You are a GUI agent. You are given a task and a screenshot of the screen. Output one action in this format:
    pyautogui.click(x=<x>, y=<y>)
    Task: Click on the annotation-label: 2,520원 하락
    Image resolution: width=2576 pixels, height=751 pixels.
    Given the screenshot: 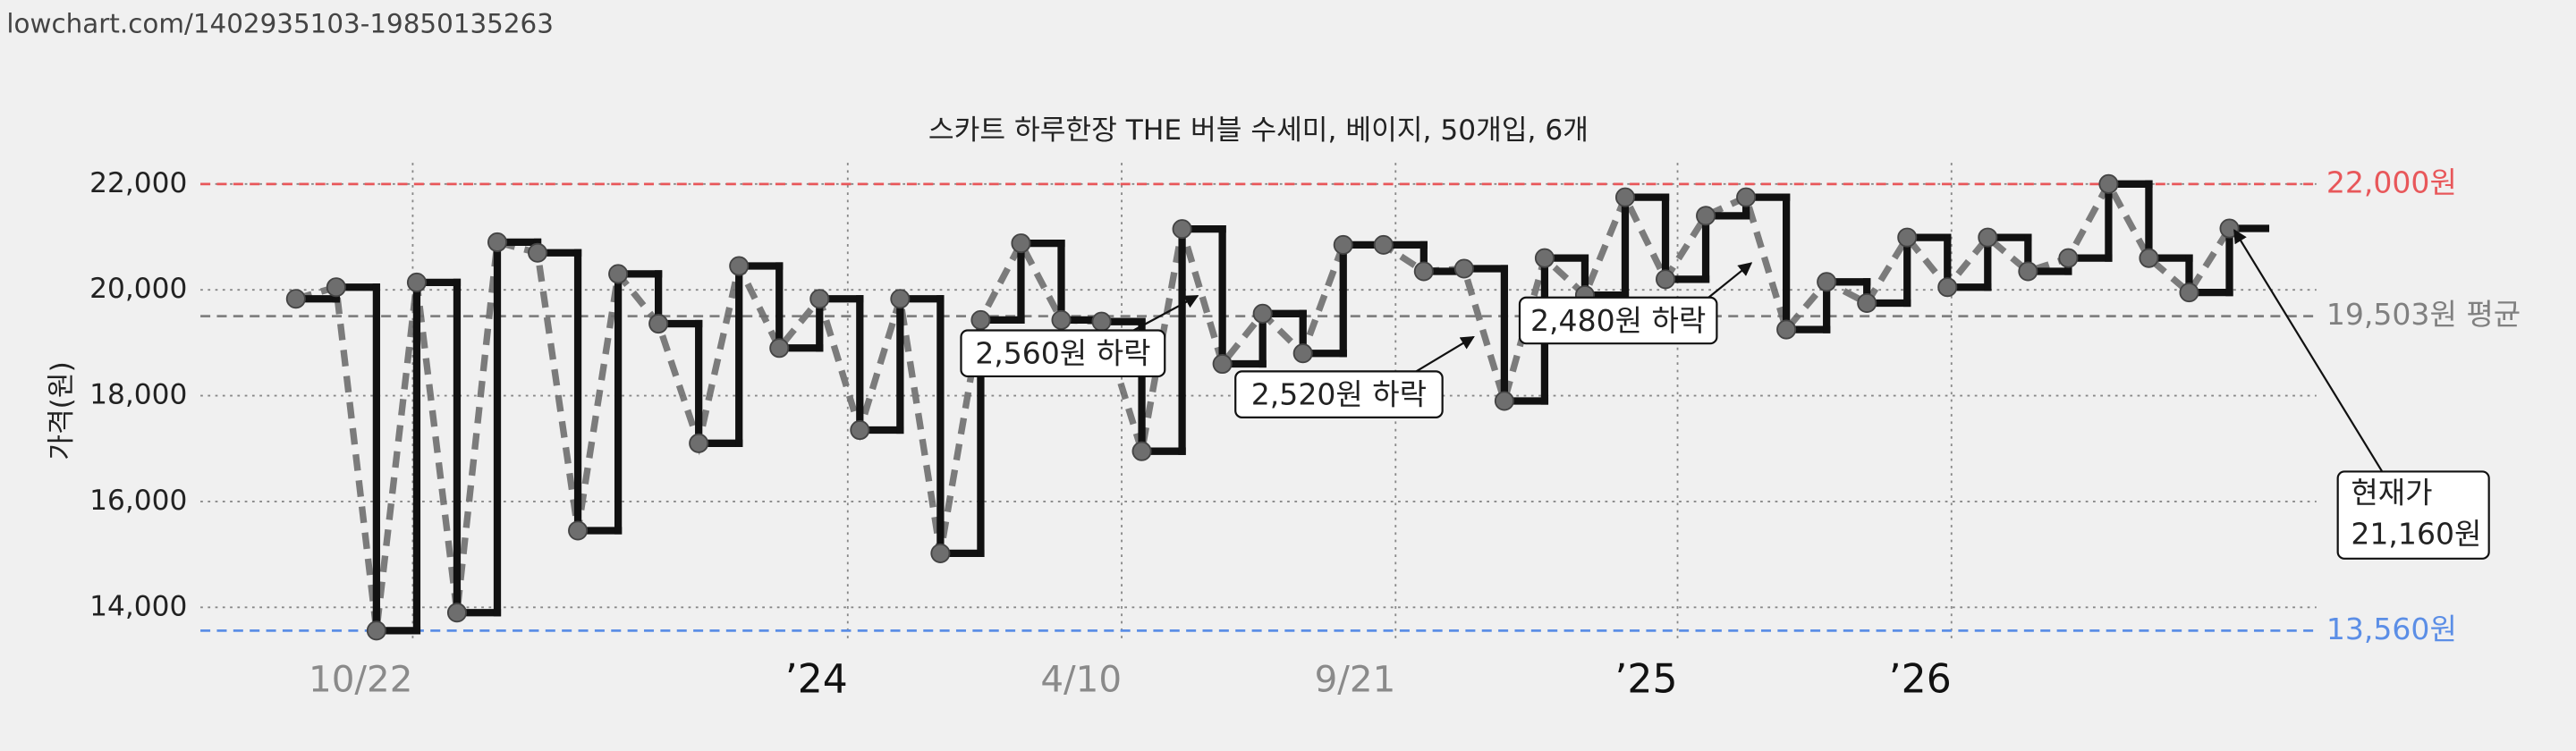 What is the action you would take?
    pyautogui.click(x=1339, y=393)
    